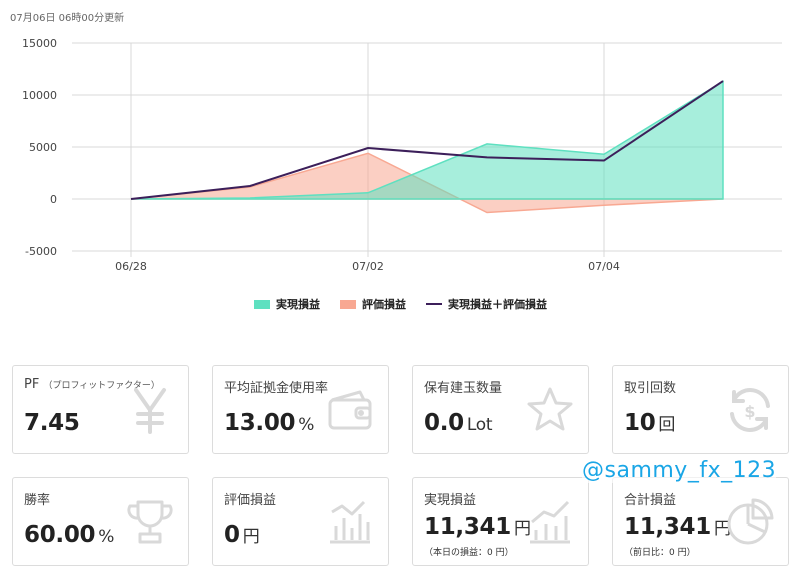 Image resolution: width=801 pixels, height=577 pixels. I want to click on card-realized-pl: 実現損益 11,341 円 （本日の損益：0 円）, so click(500, 521).